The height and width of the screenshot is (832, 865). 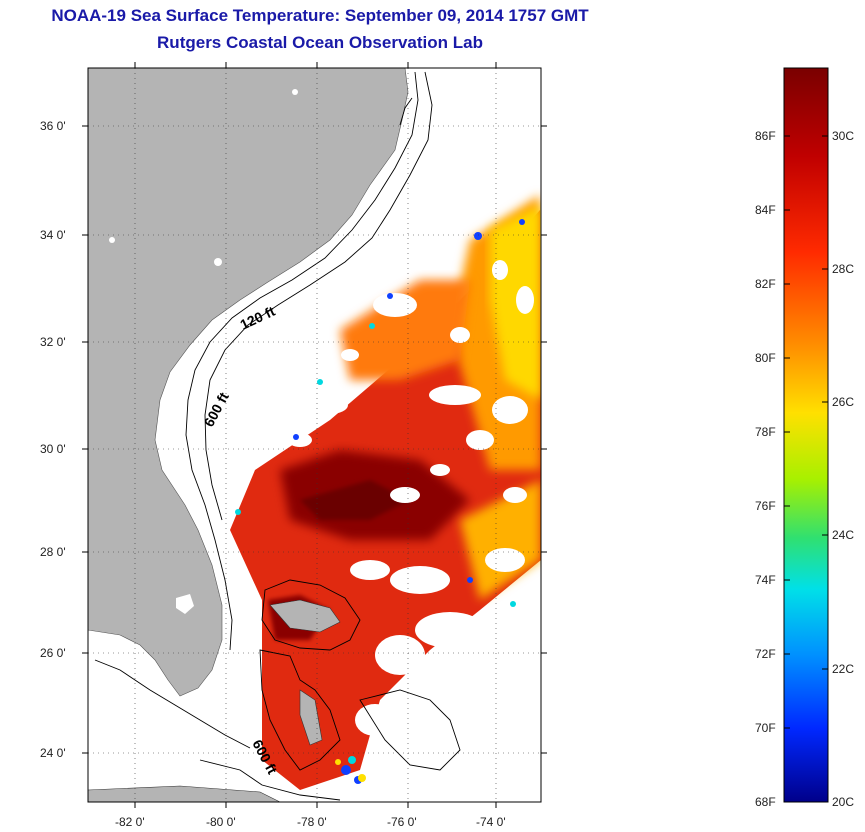 I want to click on lat-label-36: 36 0', so click(x=53, y=126).